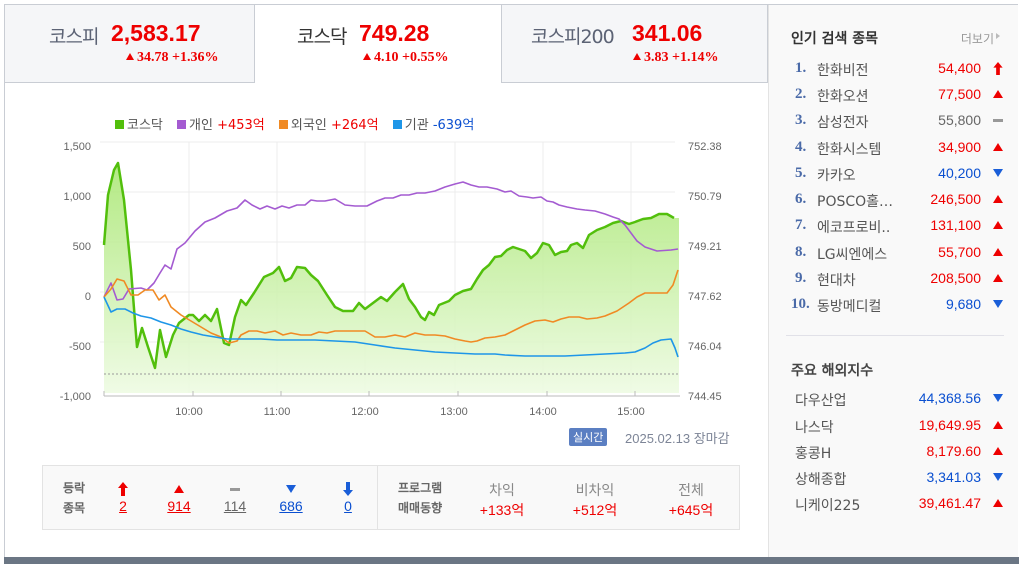 Image resolution: width=1023 pixels, height=564 pixels. Describe the element at coordinates (898, 452) in the screenshot. I see `intl-index-item: 홍콩H 8,179.60` at that location.